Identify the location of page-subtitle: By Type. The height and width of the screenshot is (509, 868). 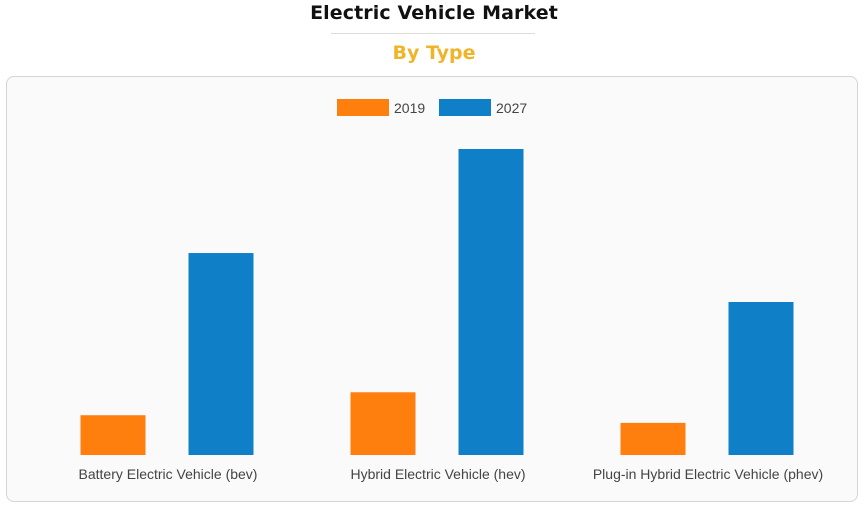
(434, 53).